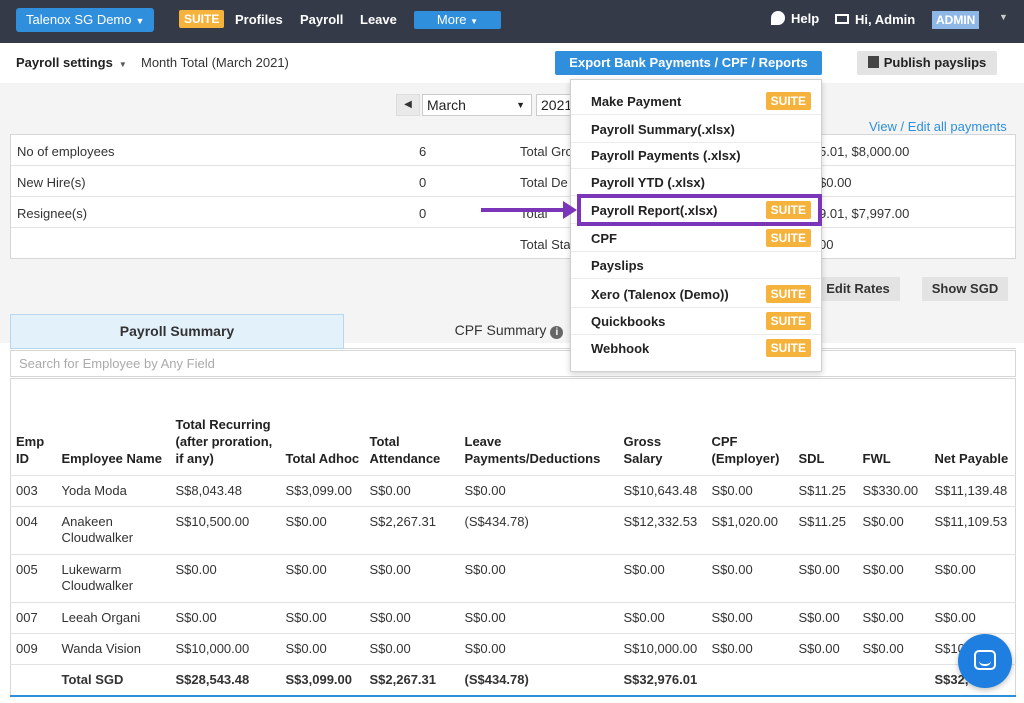 The height and width of the screenshot is (703, 1024). Describe the element at coordinates (893, 427) in the screenshot. I see `column-header: FWL` at that location.